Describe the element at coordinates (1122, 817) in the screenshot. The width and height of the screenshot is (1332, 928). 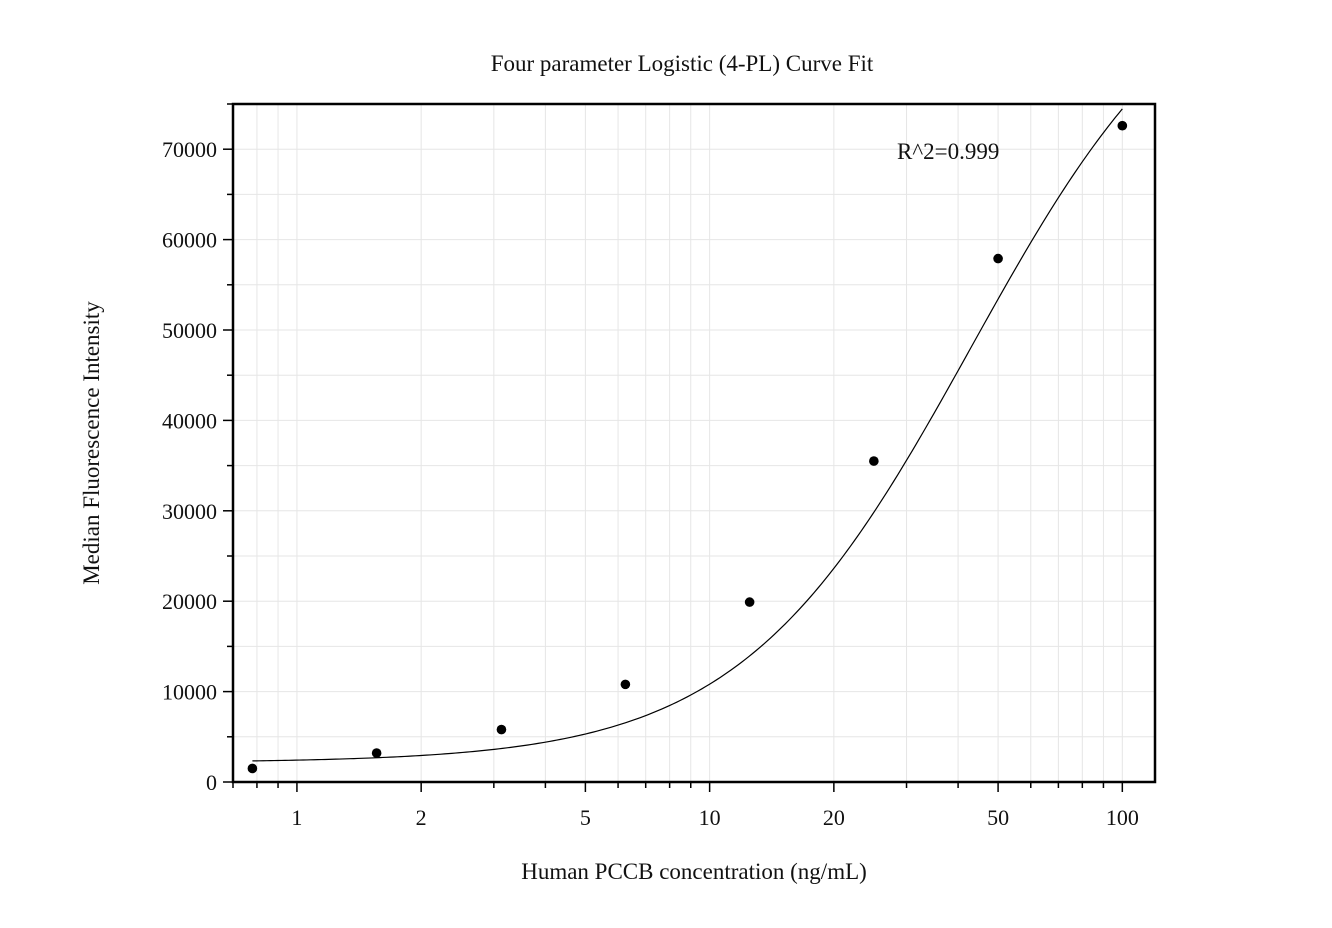
I see `x-tick-label: 100` at that location.